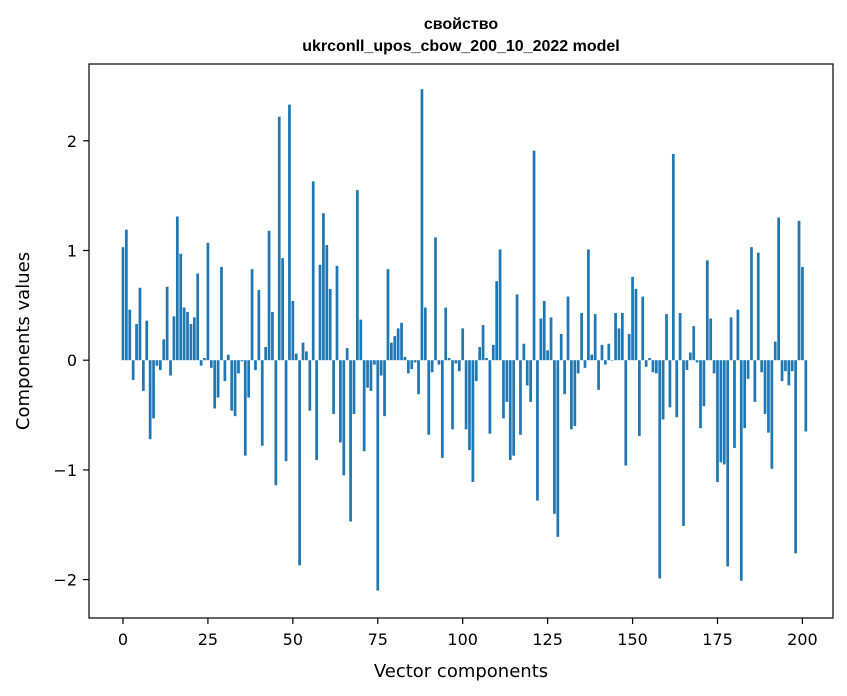 The width and height of the screenshot is (847, 696). What do you see at coordinates (72, 360) in the screenshot?
I see `y-tick-label: 0` at bounding box center [72, 360].